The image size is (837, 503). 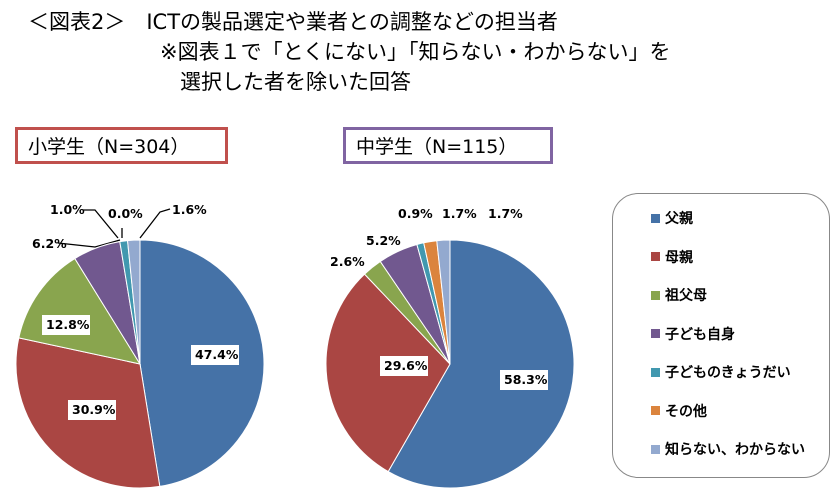 I want to click on data-label: 2.6%, so click(x=347, y=261).